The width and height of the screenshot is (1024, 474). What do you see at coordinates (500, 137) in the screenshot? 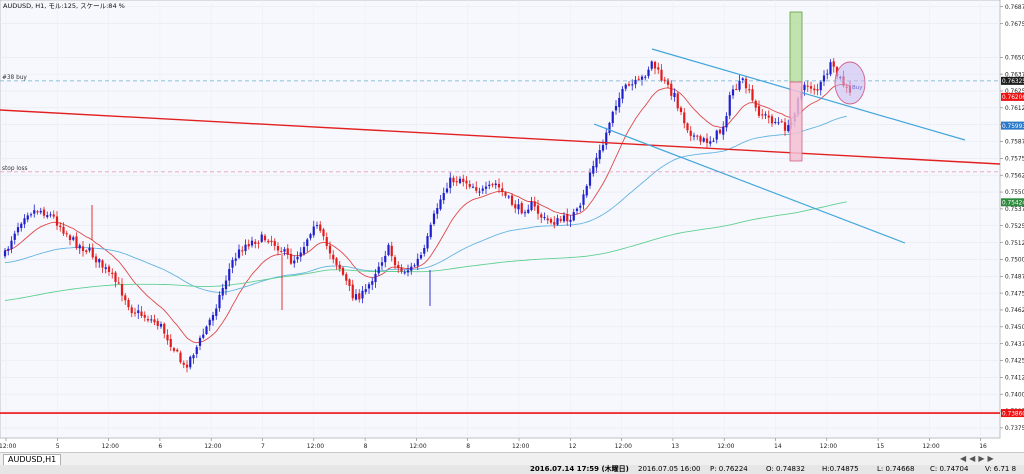
I see `red-trendline` at bounding box center [500, 137].